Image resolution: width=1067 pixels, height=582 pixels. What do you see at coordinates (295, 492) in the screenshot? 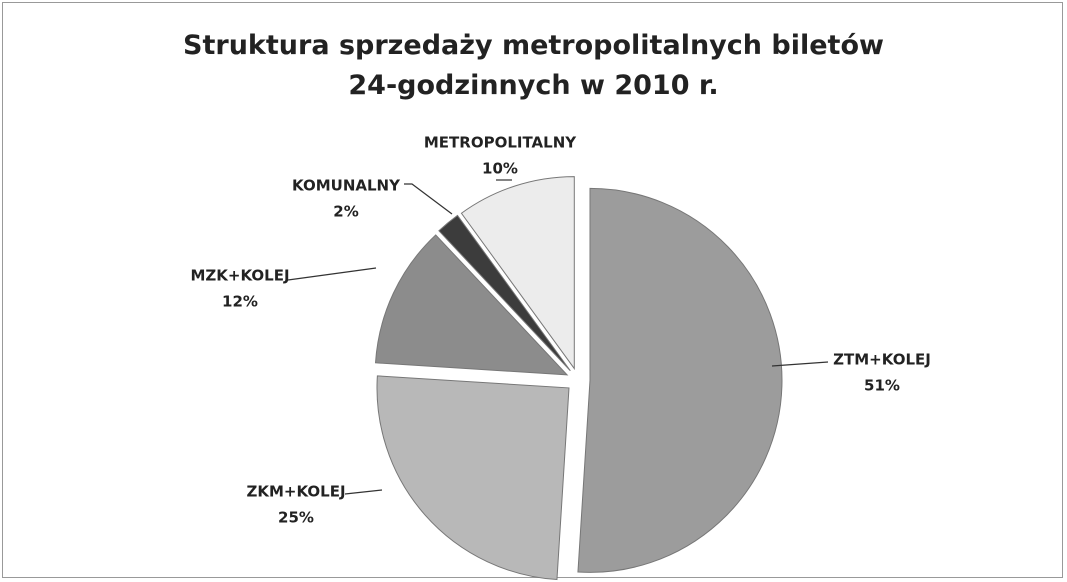
I see `slice-label: ZKM+KOLEJ` at bounding box center [295, 492].